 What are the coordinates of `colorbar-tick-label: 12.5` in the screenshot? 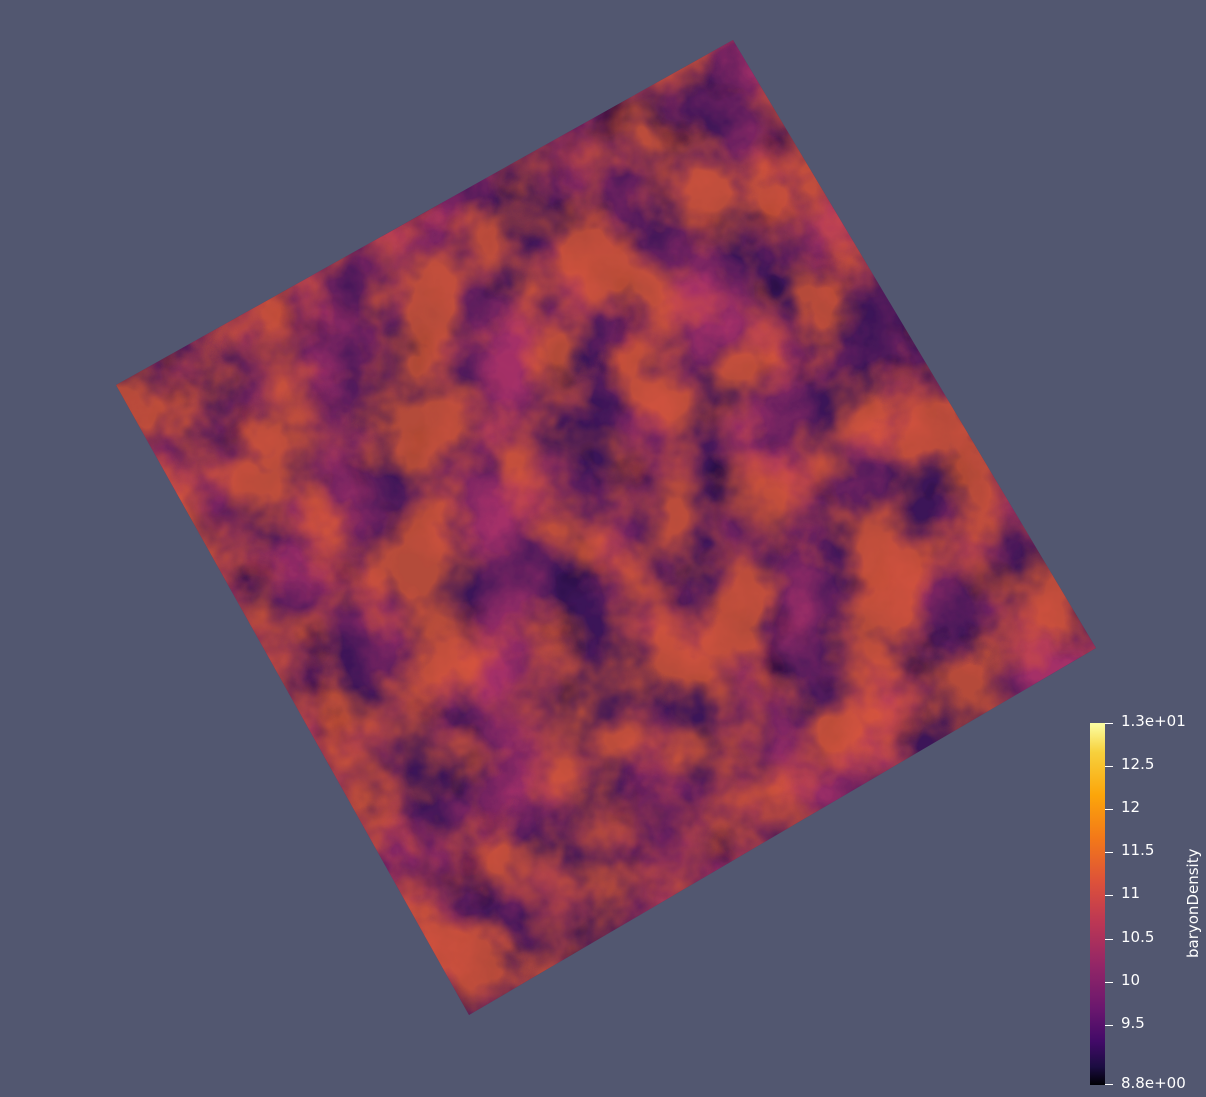 It's located at (1138, 764).